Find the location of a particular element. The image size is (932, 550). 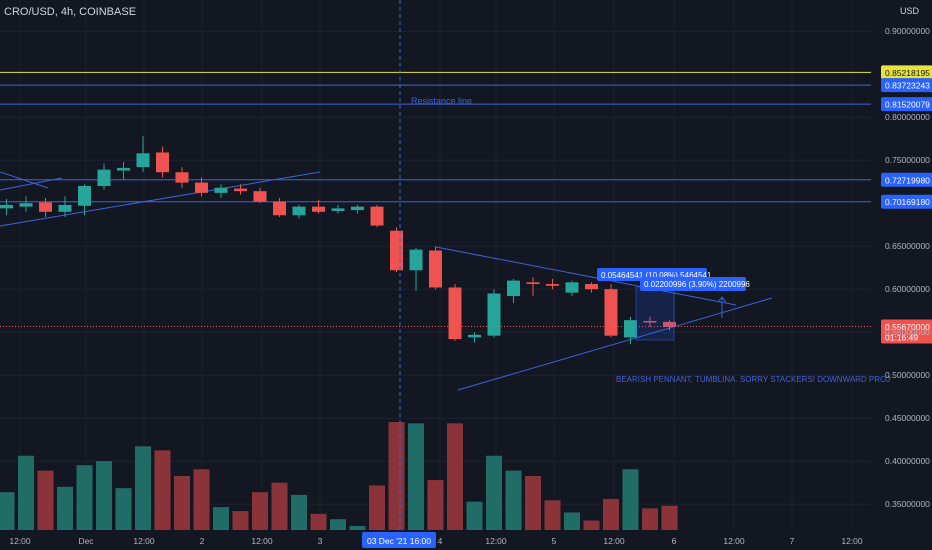

level-tag-text: 0.85218195 is located at coordinates (907, 73).